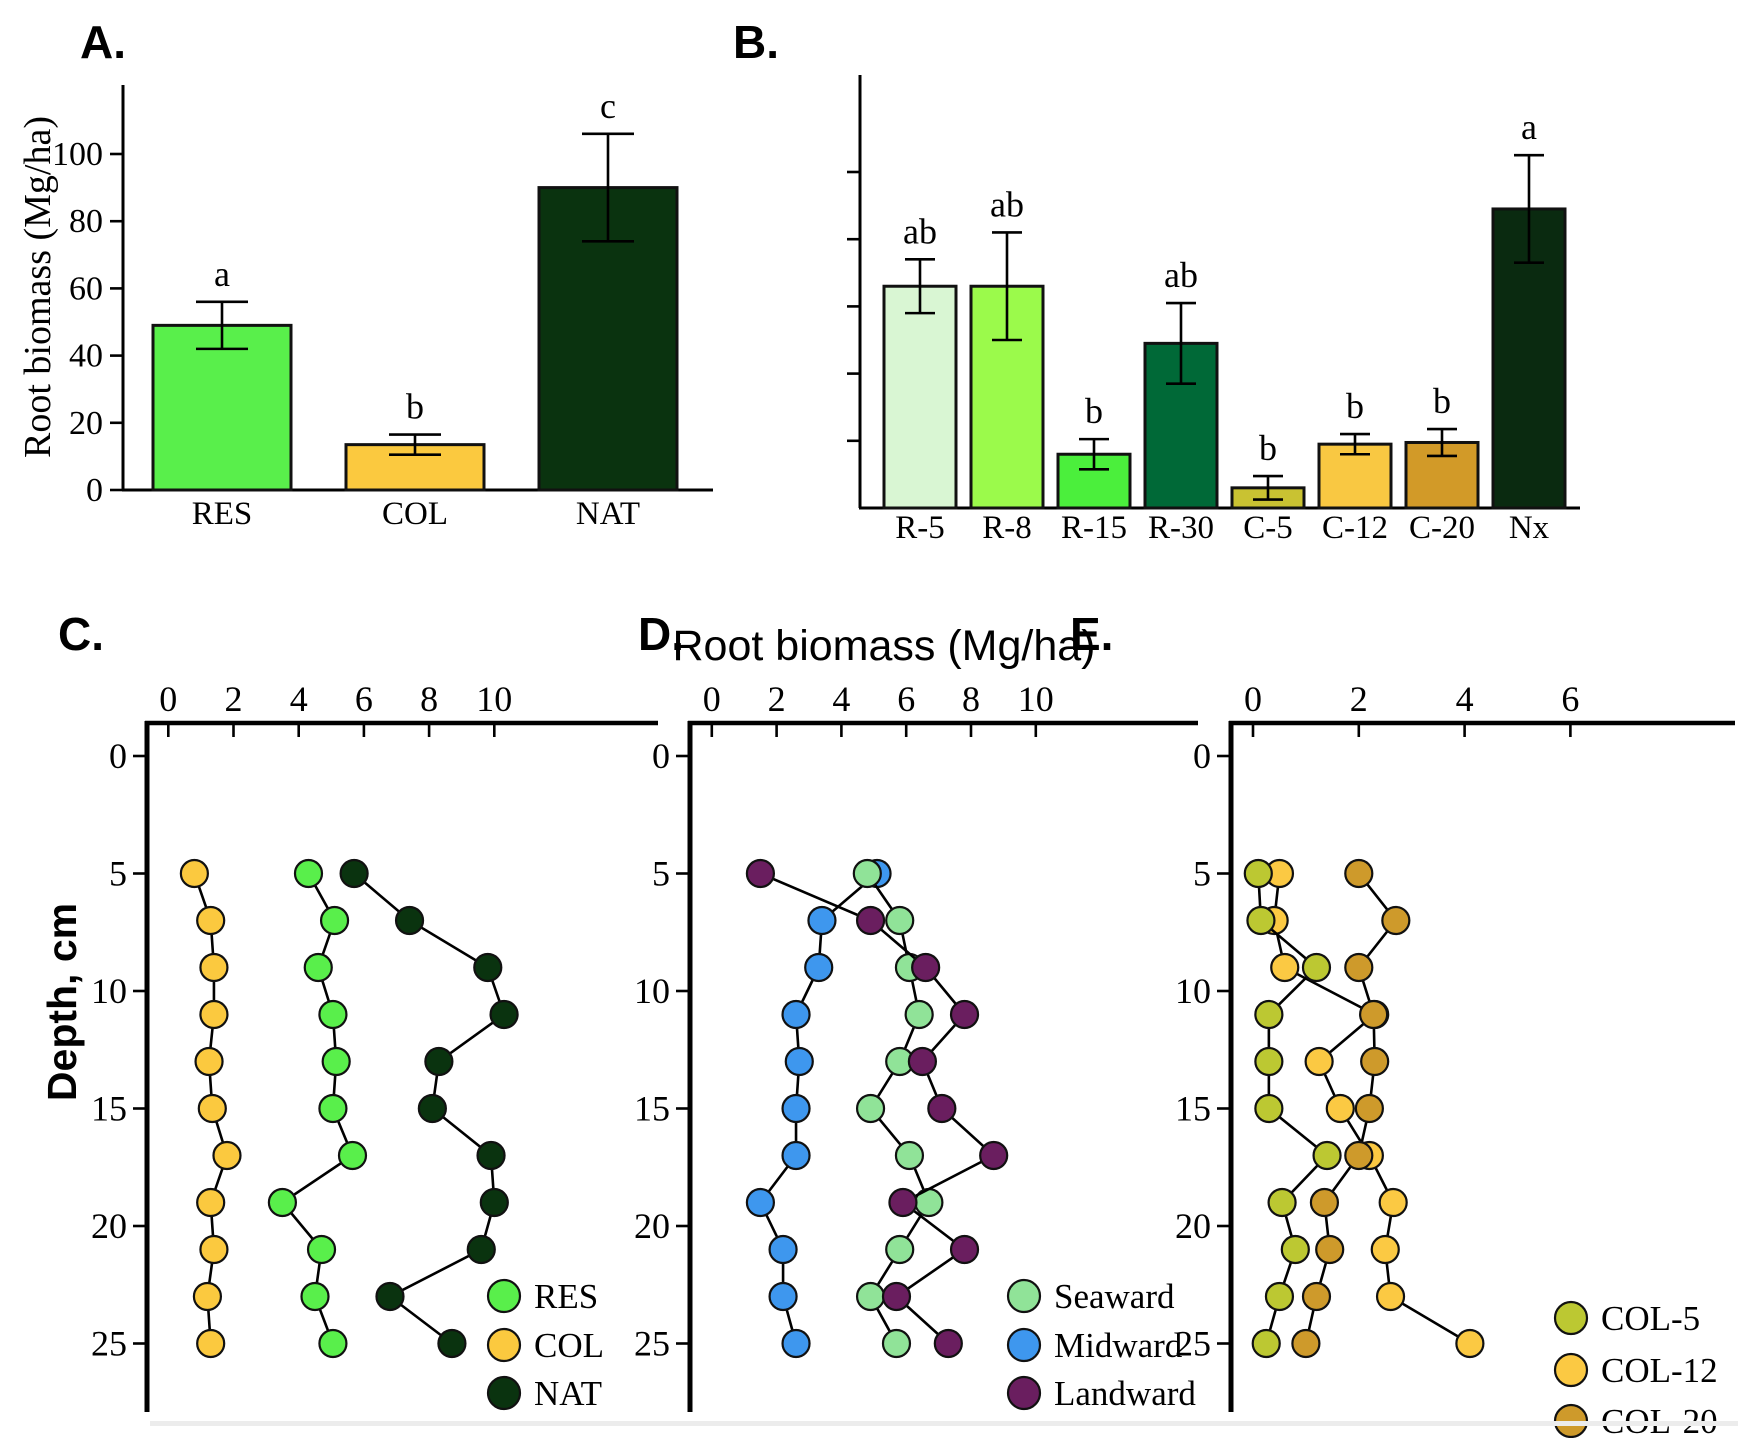 The width and height of the screenshot is (1760, 1438). Describe the element at coordinates (494, 699) in the screenshot. I see `x-tick-label: 10` at that location.